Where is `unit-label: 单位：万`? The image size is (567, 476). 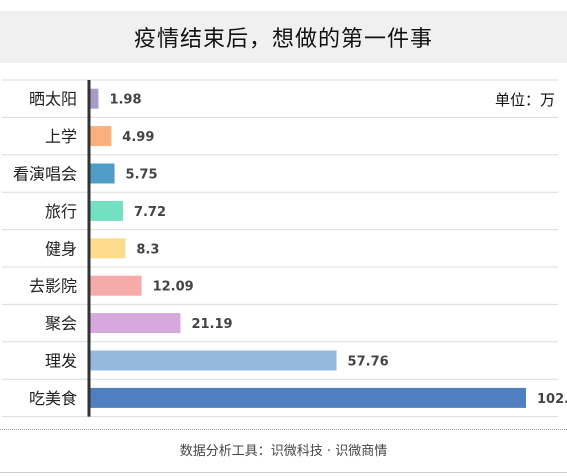 unit-label: 单位：万 is located at coordinates (524, 100).